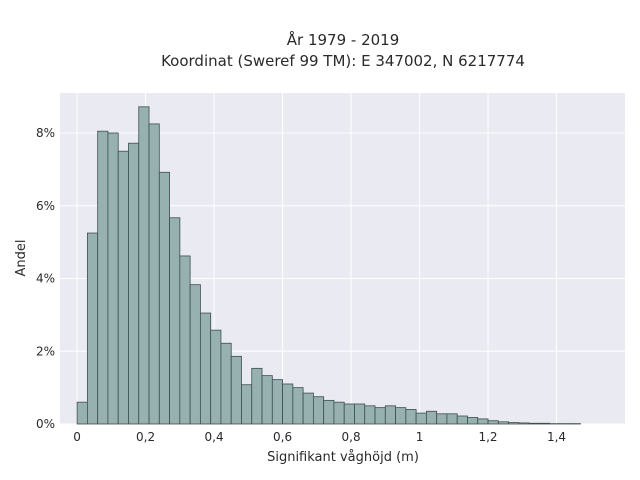  What do you see at coordinates (45, 424) in the screenshot?
I see `y-tick-label: 0%` at bounding box center [45, 424].